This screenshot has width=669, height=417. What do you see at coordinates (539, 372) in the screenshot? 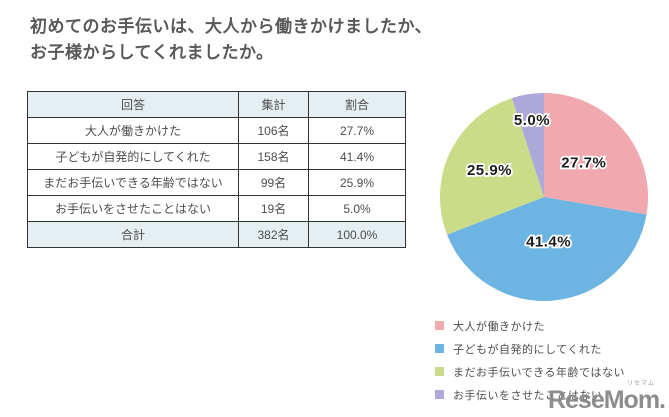
I see `legend-label: まだお手伝いできる年齢ではない` at bounding box center [539, 372].